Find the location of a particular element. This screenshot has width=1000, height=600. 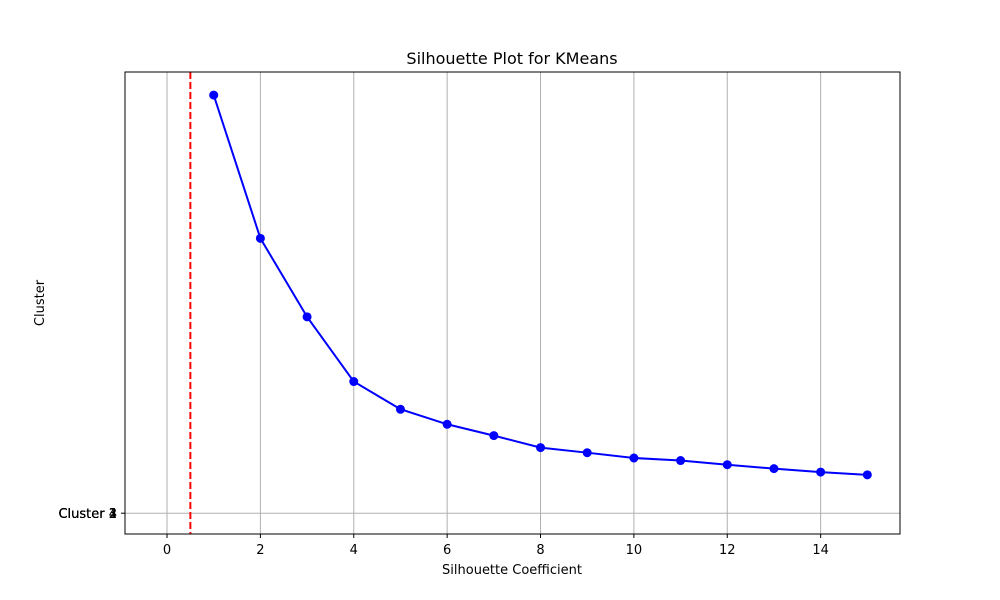

y-tick-label: Cluster 2 is located at coordinates (87, 514).